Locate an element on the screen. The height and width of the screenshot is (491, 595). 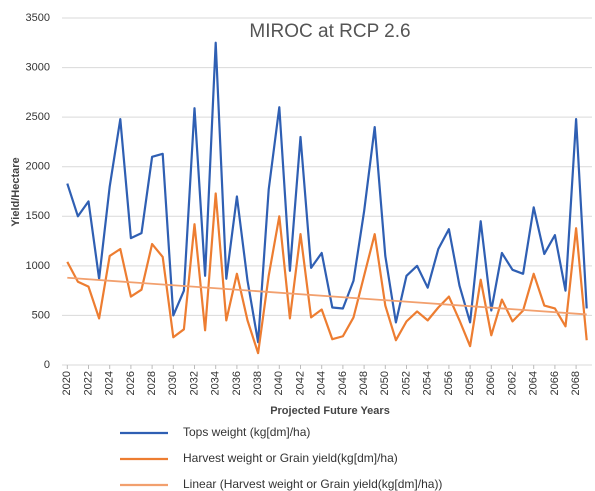
x-axis-title: Projected Future Years is located at coordinates (330, 411).